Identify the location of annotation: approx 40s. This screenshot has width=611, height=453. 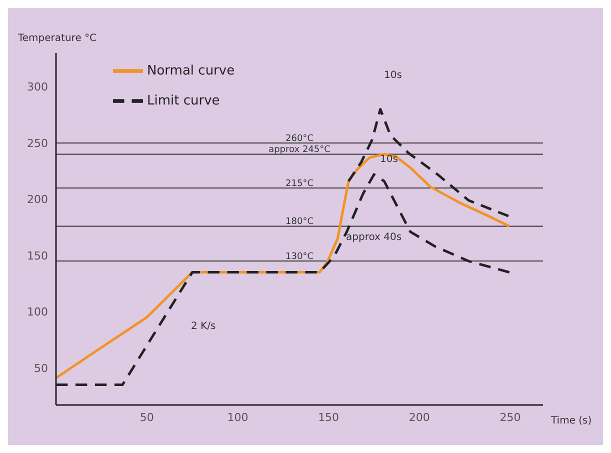
(374, 237).